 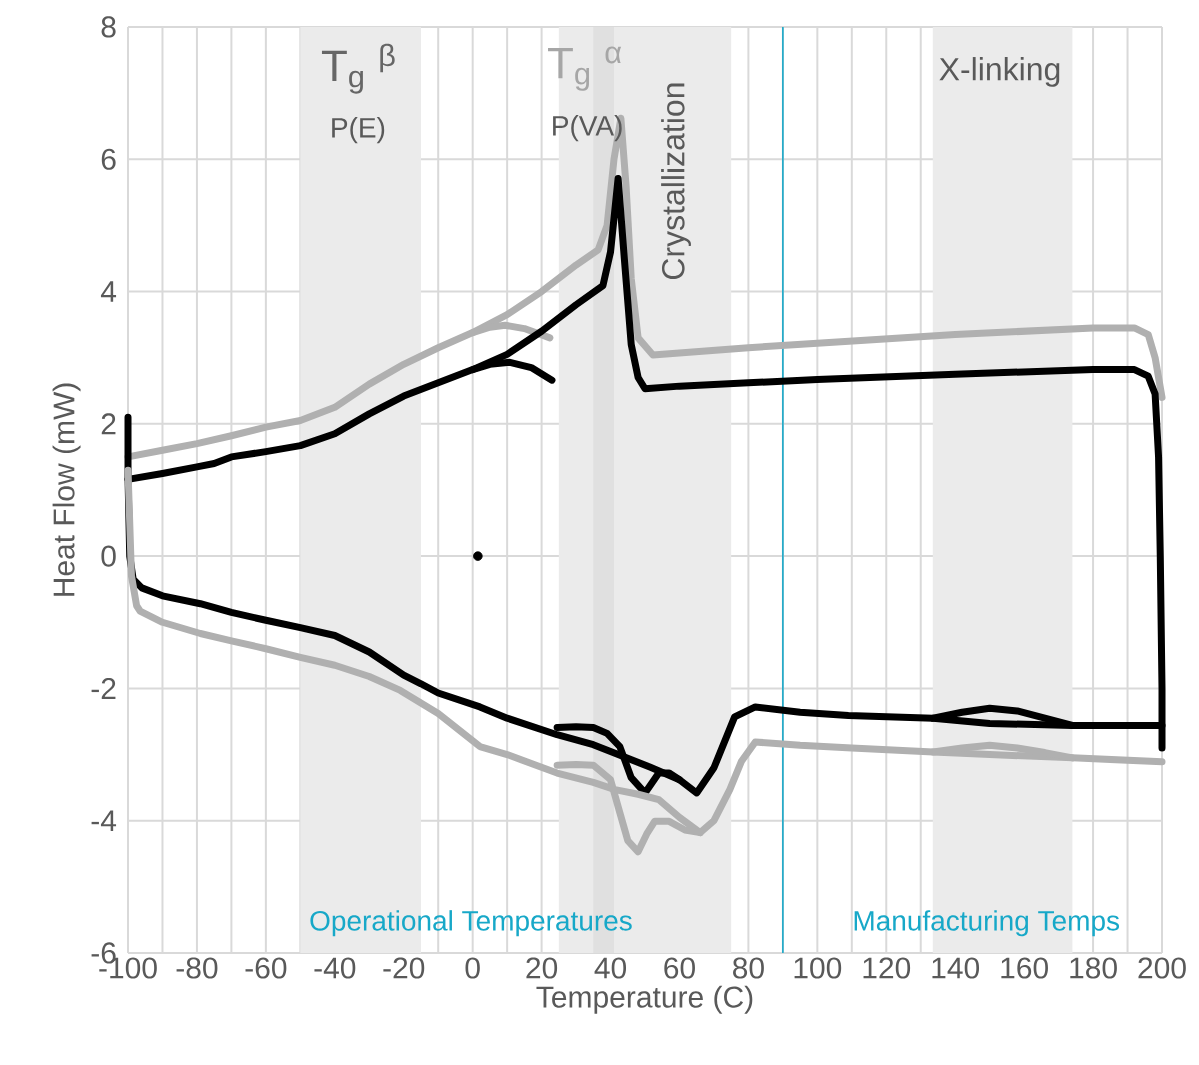 What do you see at coordinates (108, 159) in the screenshot?
I see `y-tick-label: 6` at bounding box center [108, 159].